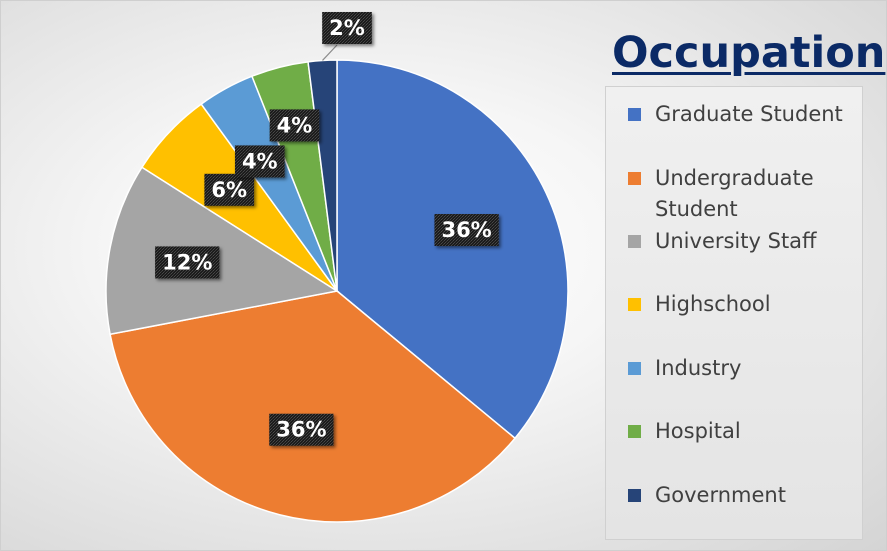  What do you see at coordinates (713, 304) in the screenshot?
I see `legend-label: Highschool` at bounding box center [713, 304].